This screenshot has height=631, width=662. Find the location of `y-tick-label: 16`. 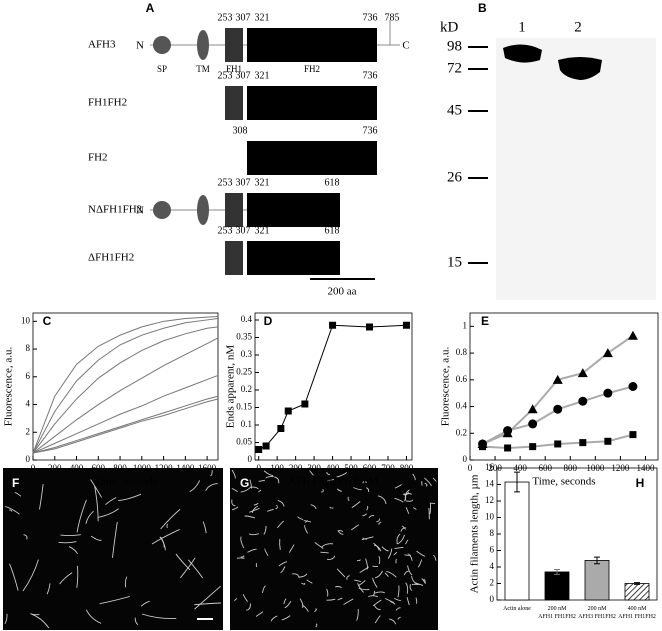

y-tick-label: 16 is located at coordinates (490, 467).